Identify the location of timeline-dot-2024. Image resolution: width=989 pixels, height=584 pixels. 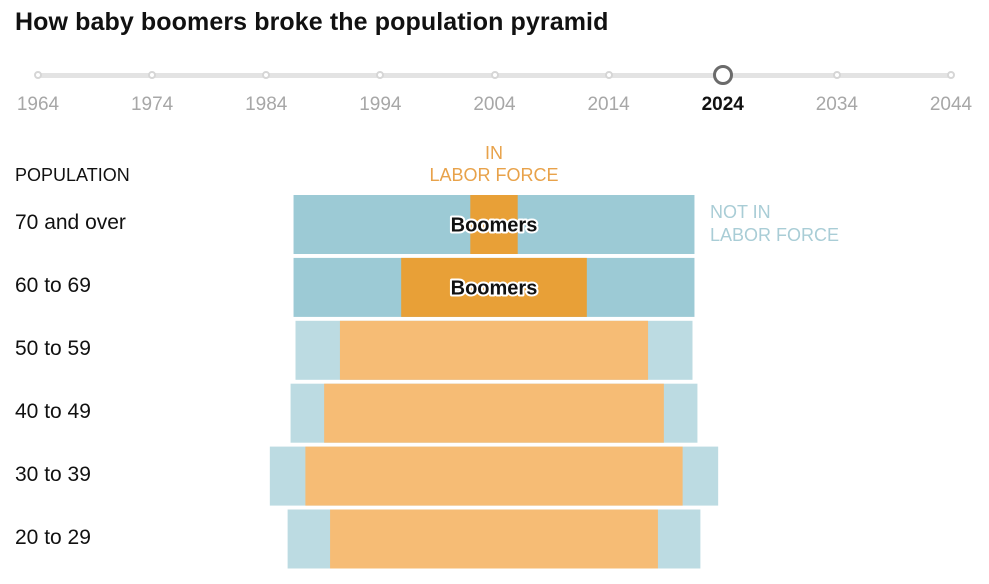
(722, 75).